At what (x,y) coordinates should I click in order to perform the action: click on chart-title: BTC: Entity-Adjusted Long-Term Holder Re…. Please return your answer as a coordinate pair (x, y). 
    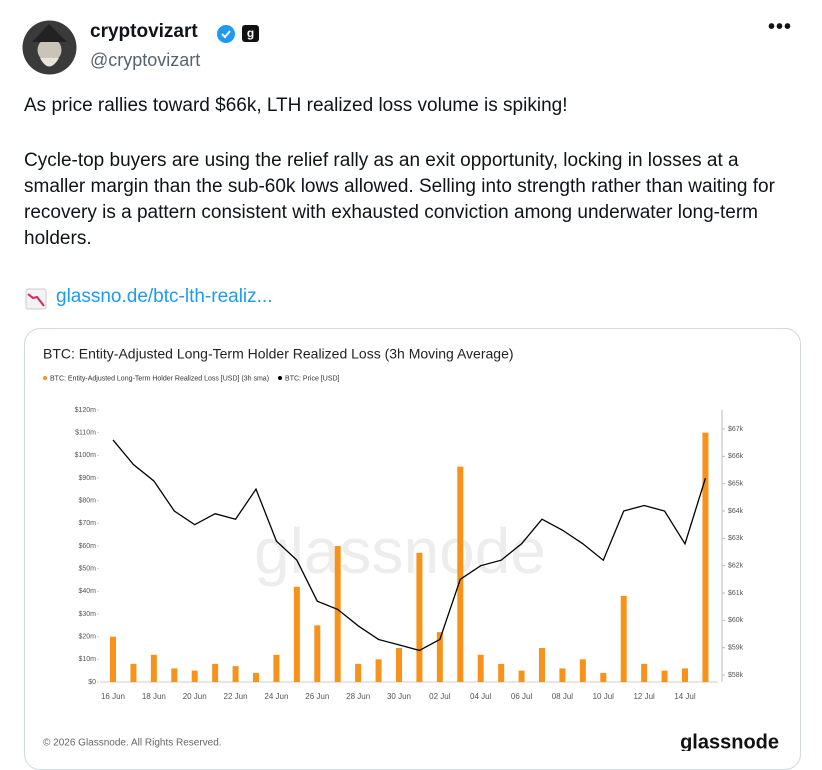
    Looking at the image, I should click on (278, 354).